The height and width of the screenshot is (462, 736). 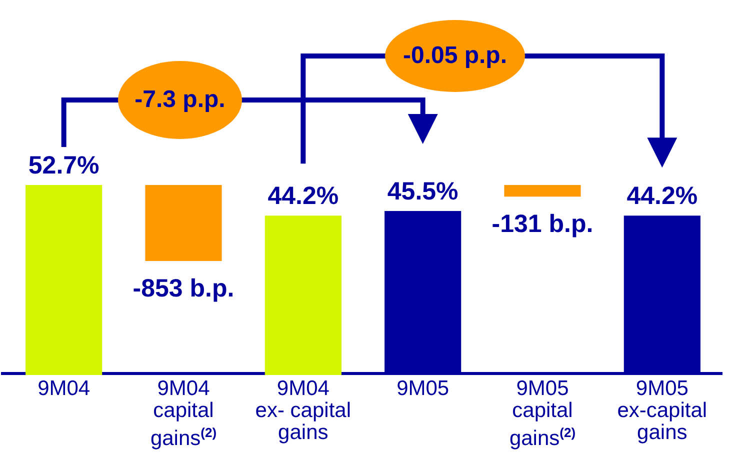 I want to click on x-tick-label: 9M05 ex-capital gains, so click(x=662, y=410).